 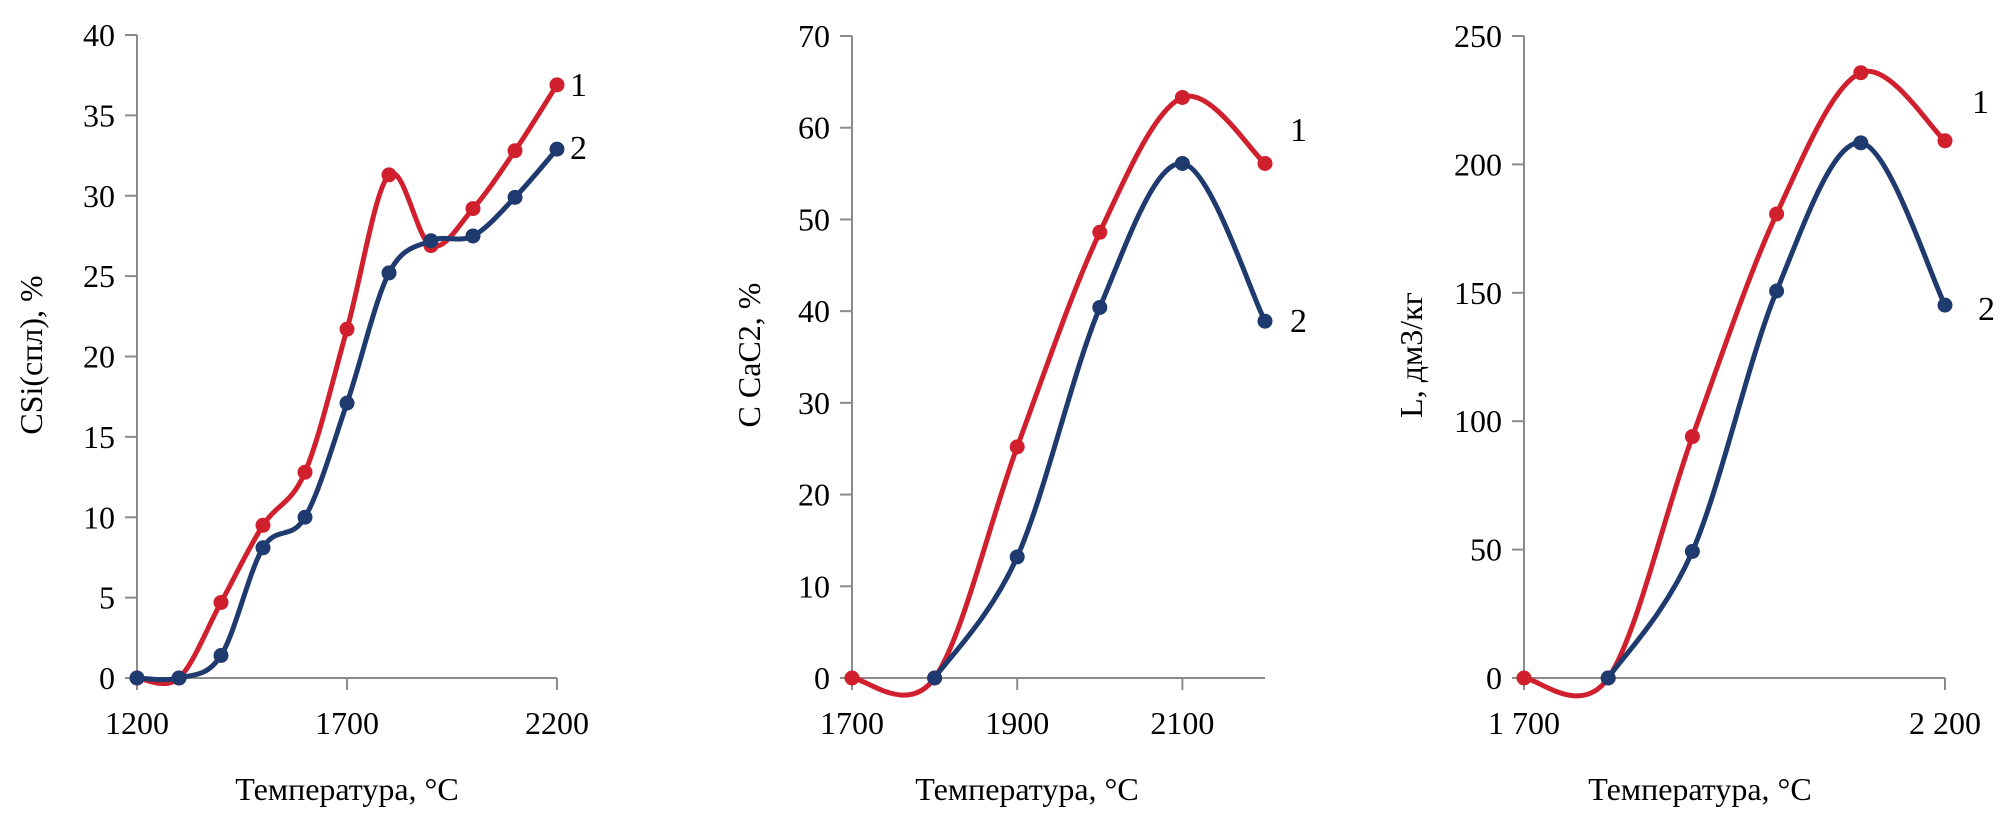 What do you see at coordinates (137, 723) in the screenshot?
I see `x-tick-label: 1200` at bounding box center [137, 723].